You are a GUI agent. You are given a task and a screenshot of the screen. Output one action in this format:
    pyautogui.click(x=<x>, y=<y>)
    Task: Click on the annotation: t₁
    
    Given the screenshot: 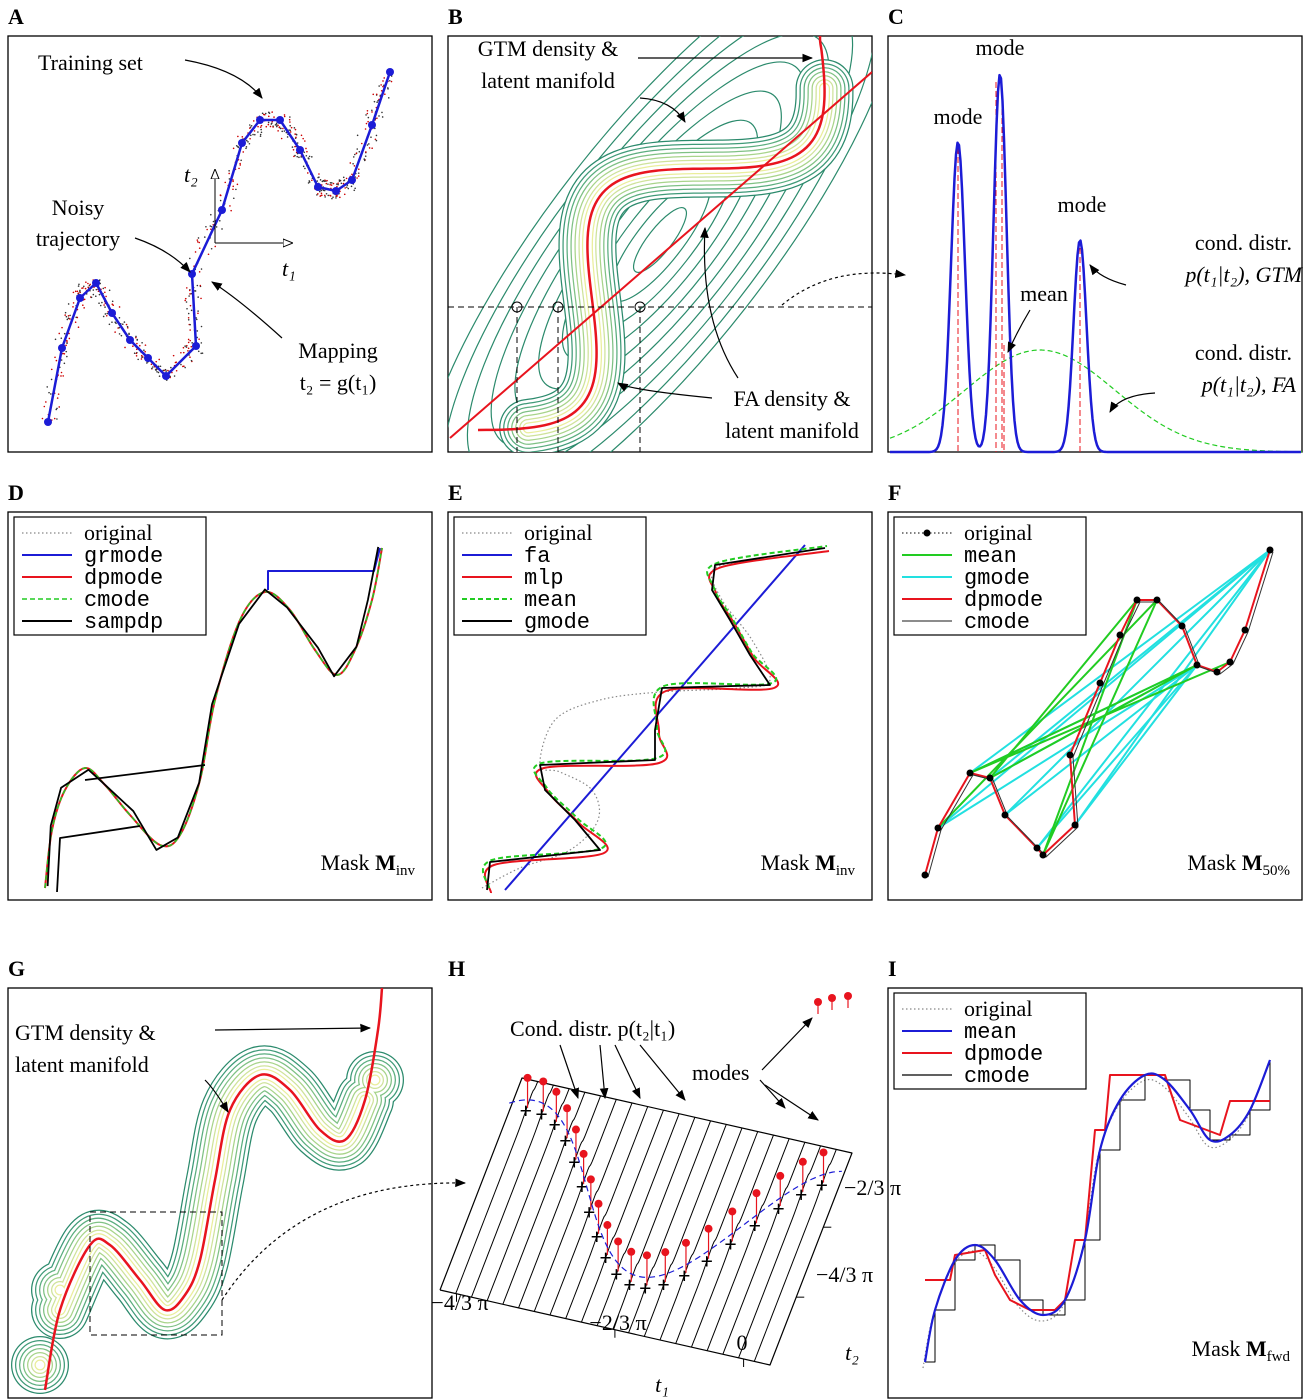 What is the action you would take?
    pyautogui.click(x=662, y=1384)
    